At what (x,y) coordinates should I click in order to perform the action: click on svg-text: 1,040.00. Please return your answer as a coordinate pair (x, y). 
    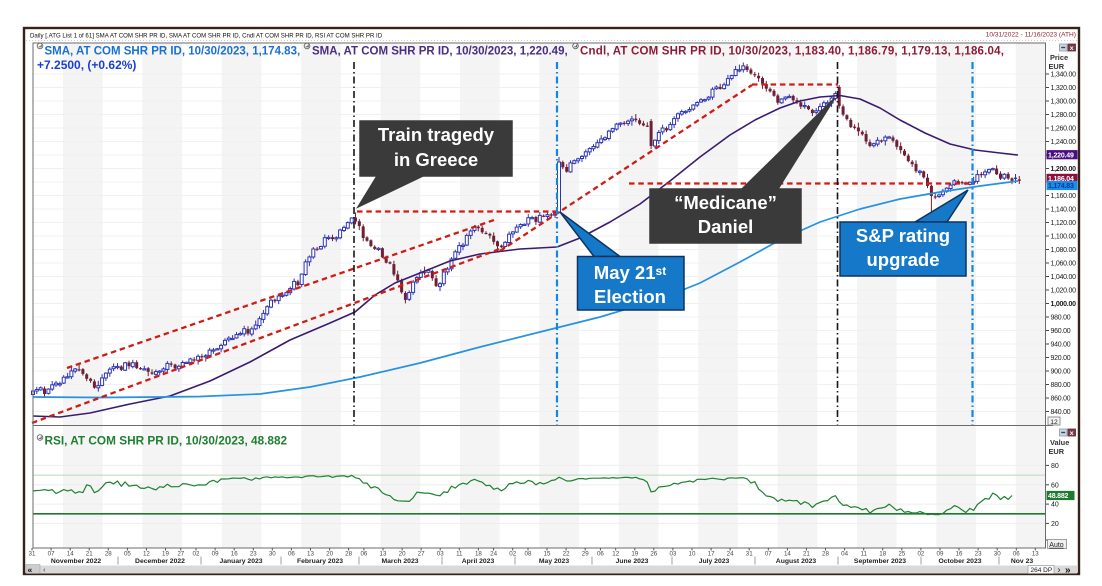
    Looking at the image, I should click on (1064, 277).